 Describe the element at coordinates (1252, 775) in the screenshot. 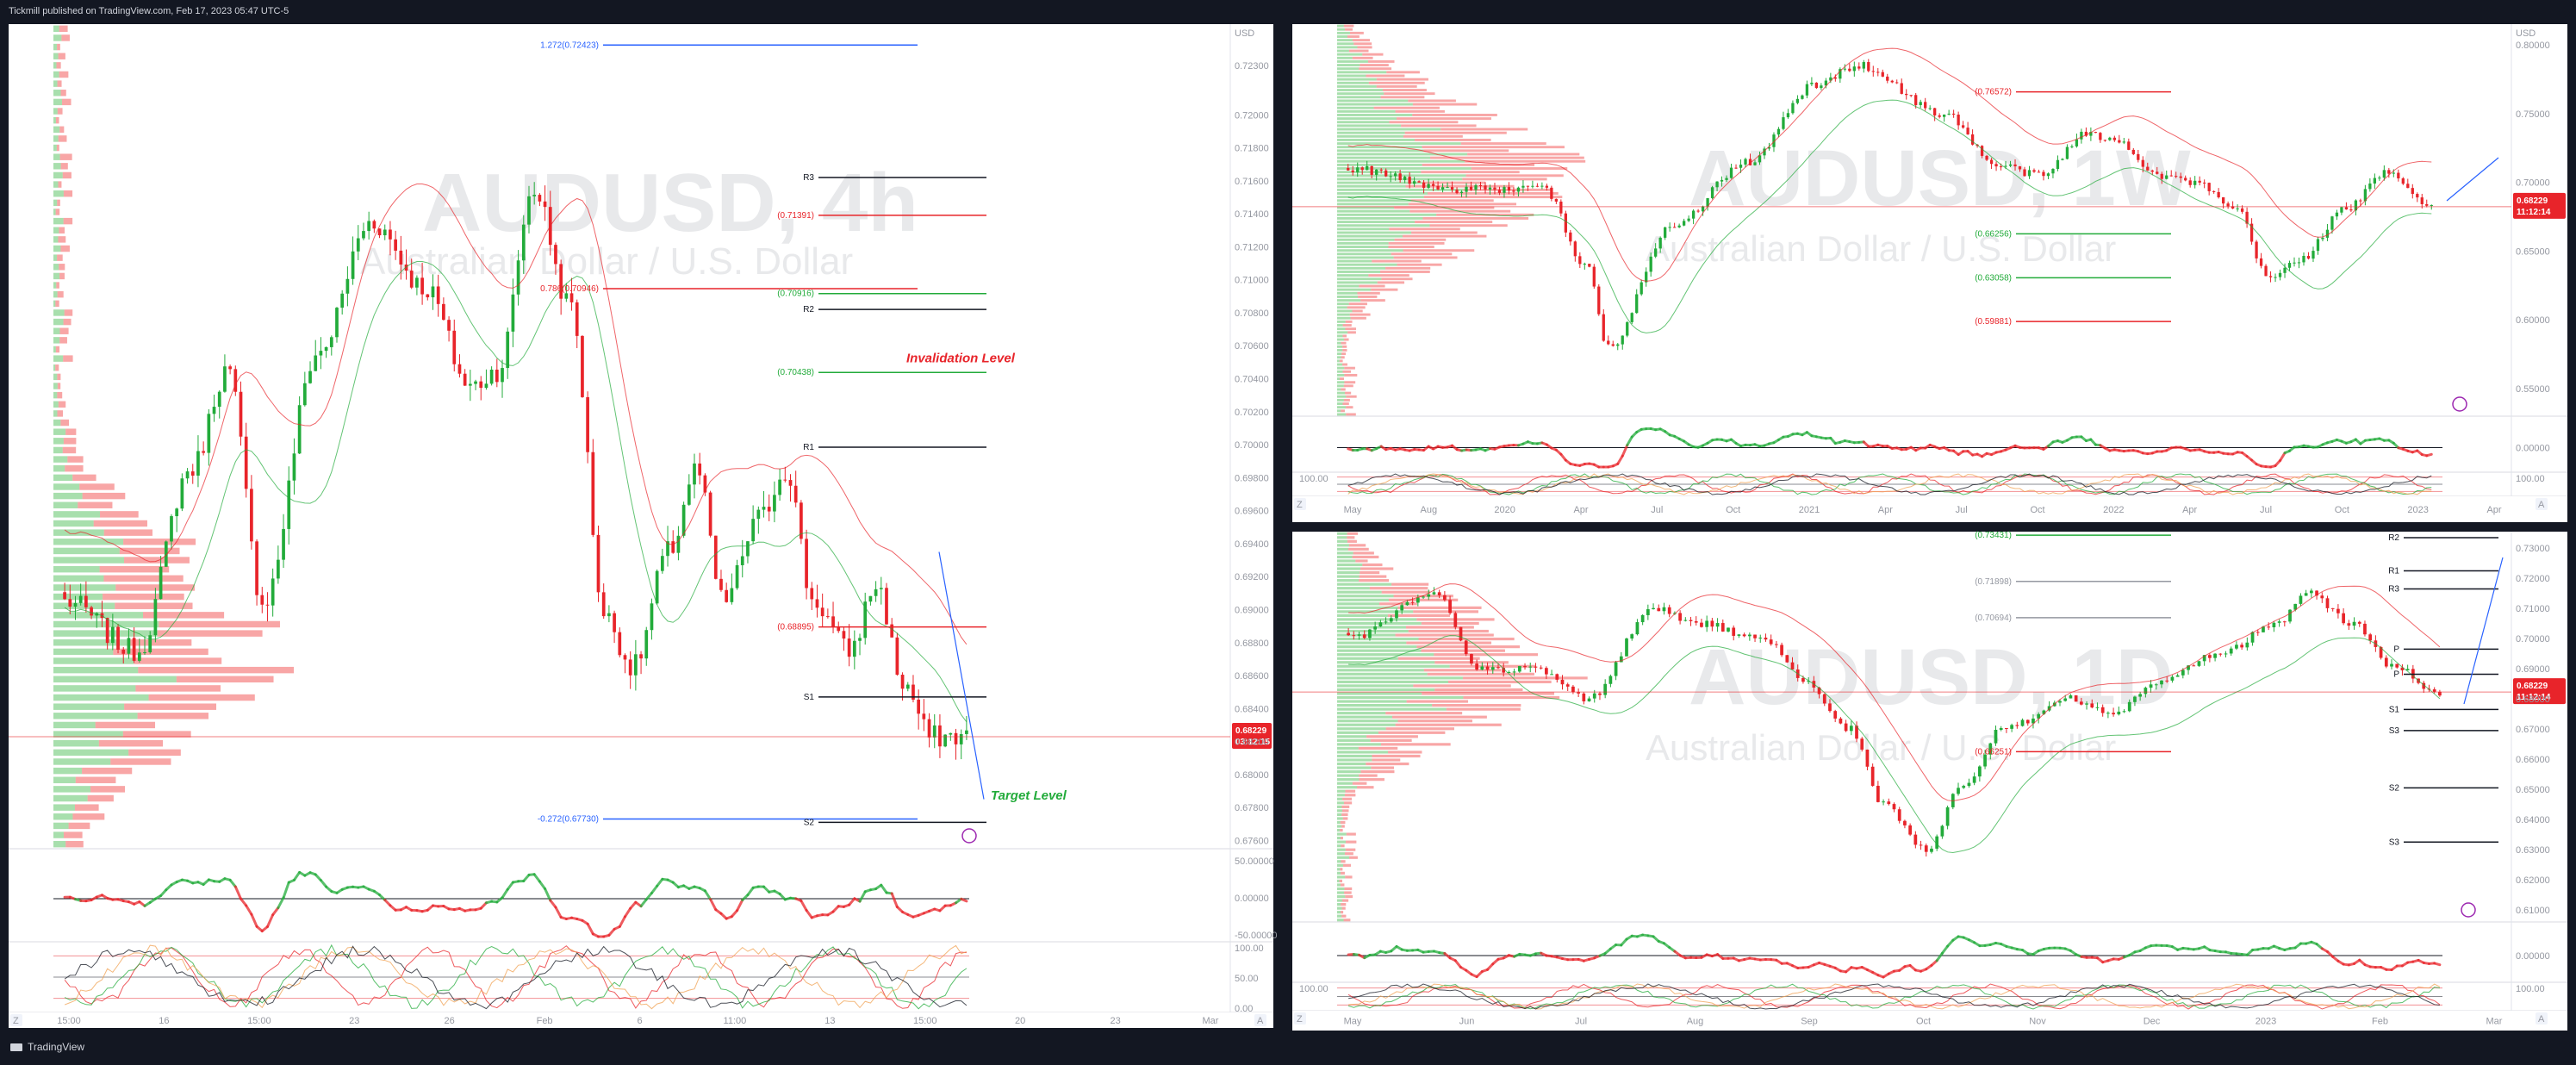

I see `price-axis-tick: 0.68000` at that location.